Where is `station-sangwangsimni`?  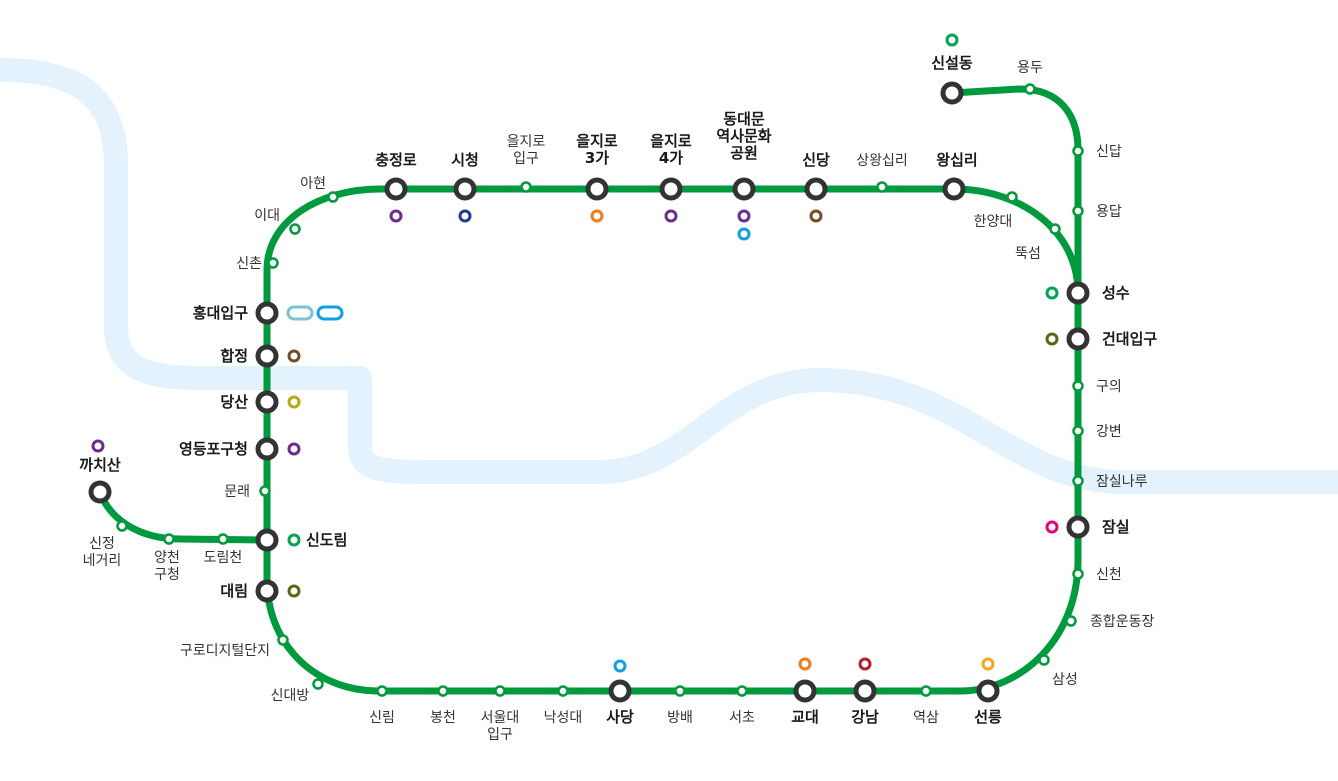 station-sangwangsimni is located at coordinates (882, 187).